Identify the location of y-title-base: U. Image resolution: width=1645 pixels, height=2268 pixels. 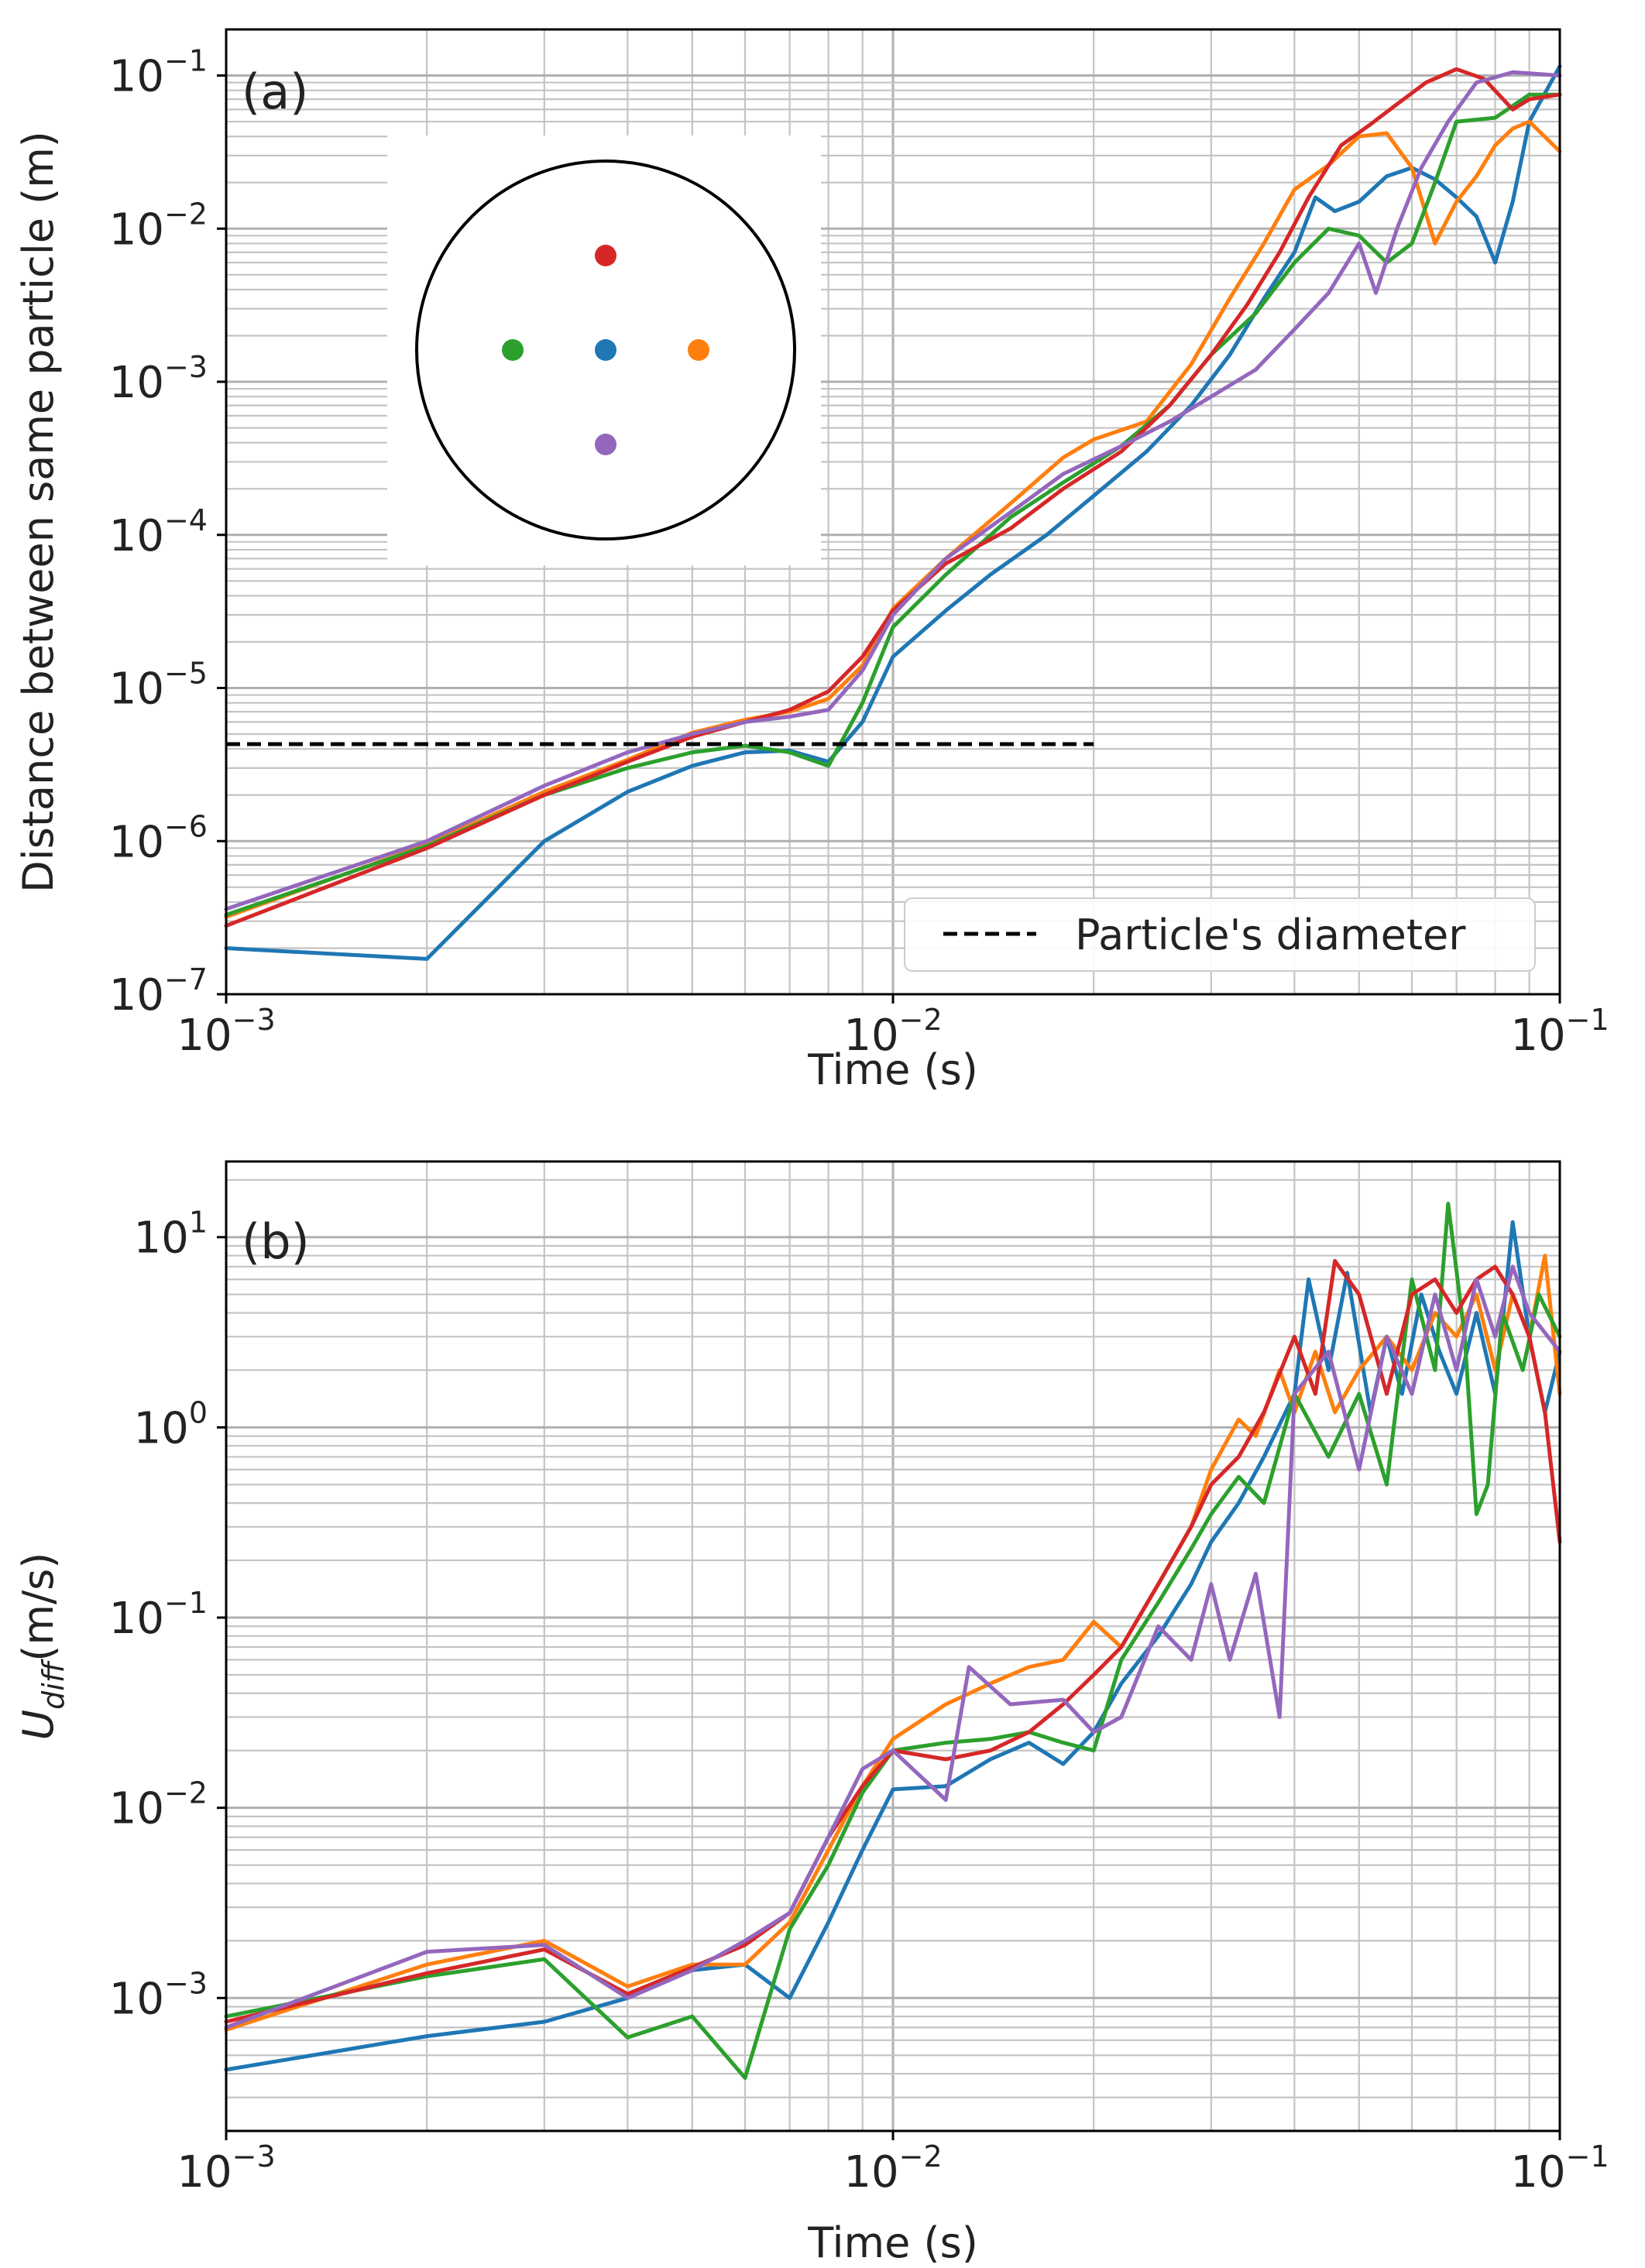
(39, 1725).